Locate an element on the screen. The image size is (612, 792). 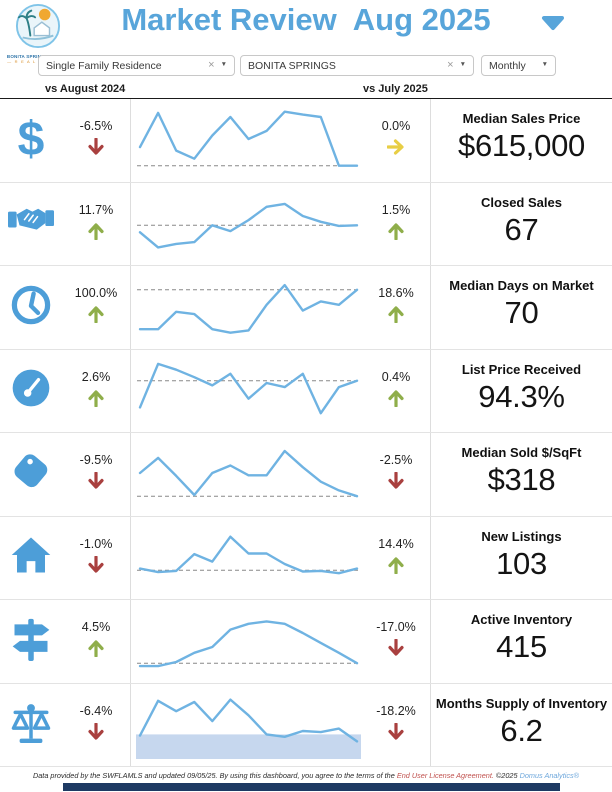
metric-title: New Listings is located at coordinates (521, 536).